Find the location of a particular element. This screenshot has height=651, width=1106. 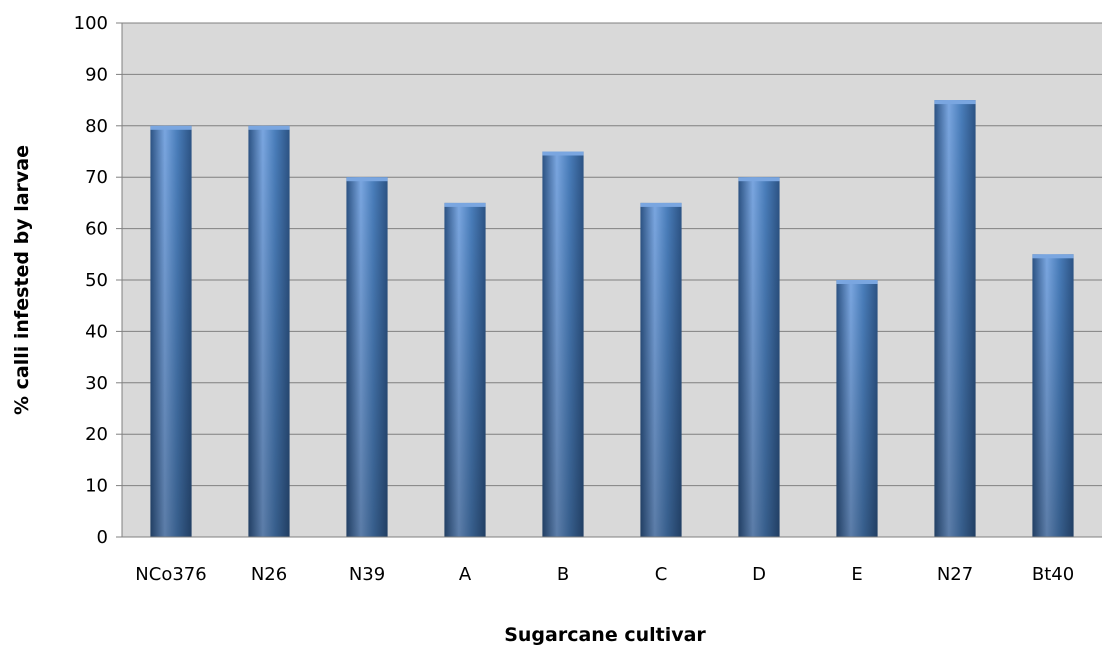

y-tick-label: 90 is located at coordinates (96, 74).